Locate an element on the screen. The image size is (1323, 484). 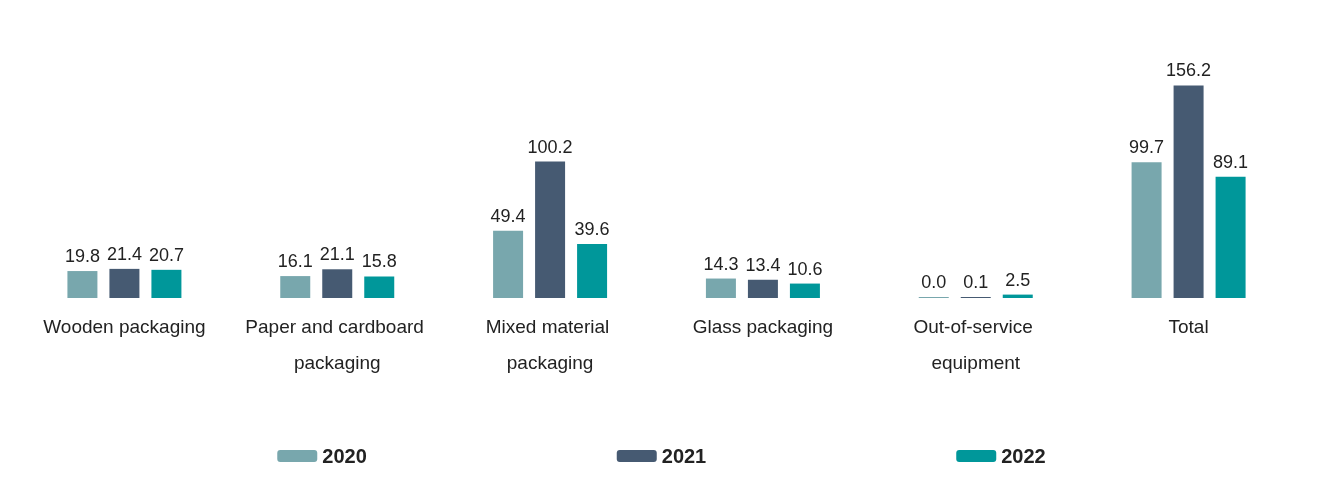
data-label: 156.2 is located at coordinates (1189, 70).